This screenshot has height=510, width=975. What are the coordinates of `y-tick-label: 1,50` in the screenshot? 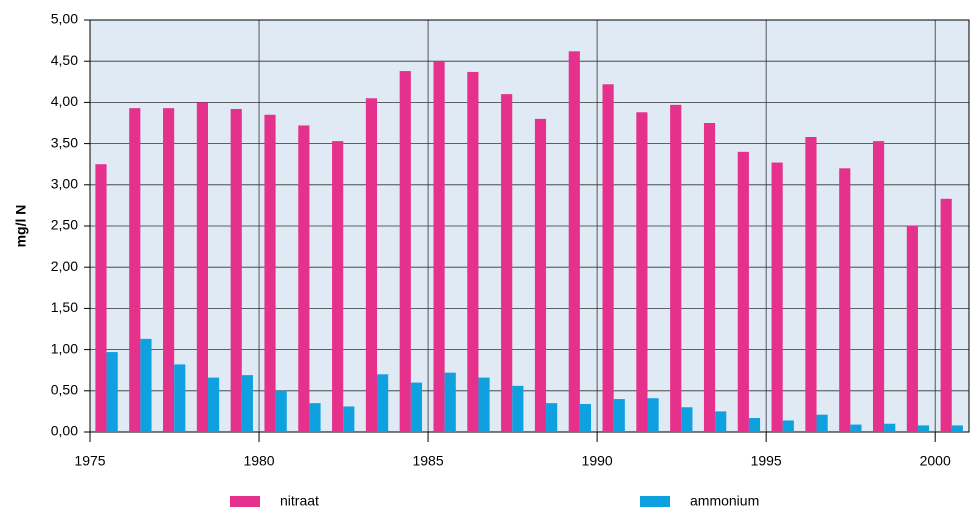 It's located at (64, 307).